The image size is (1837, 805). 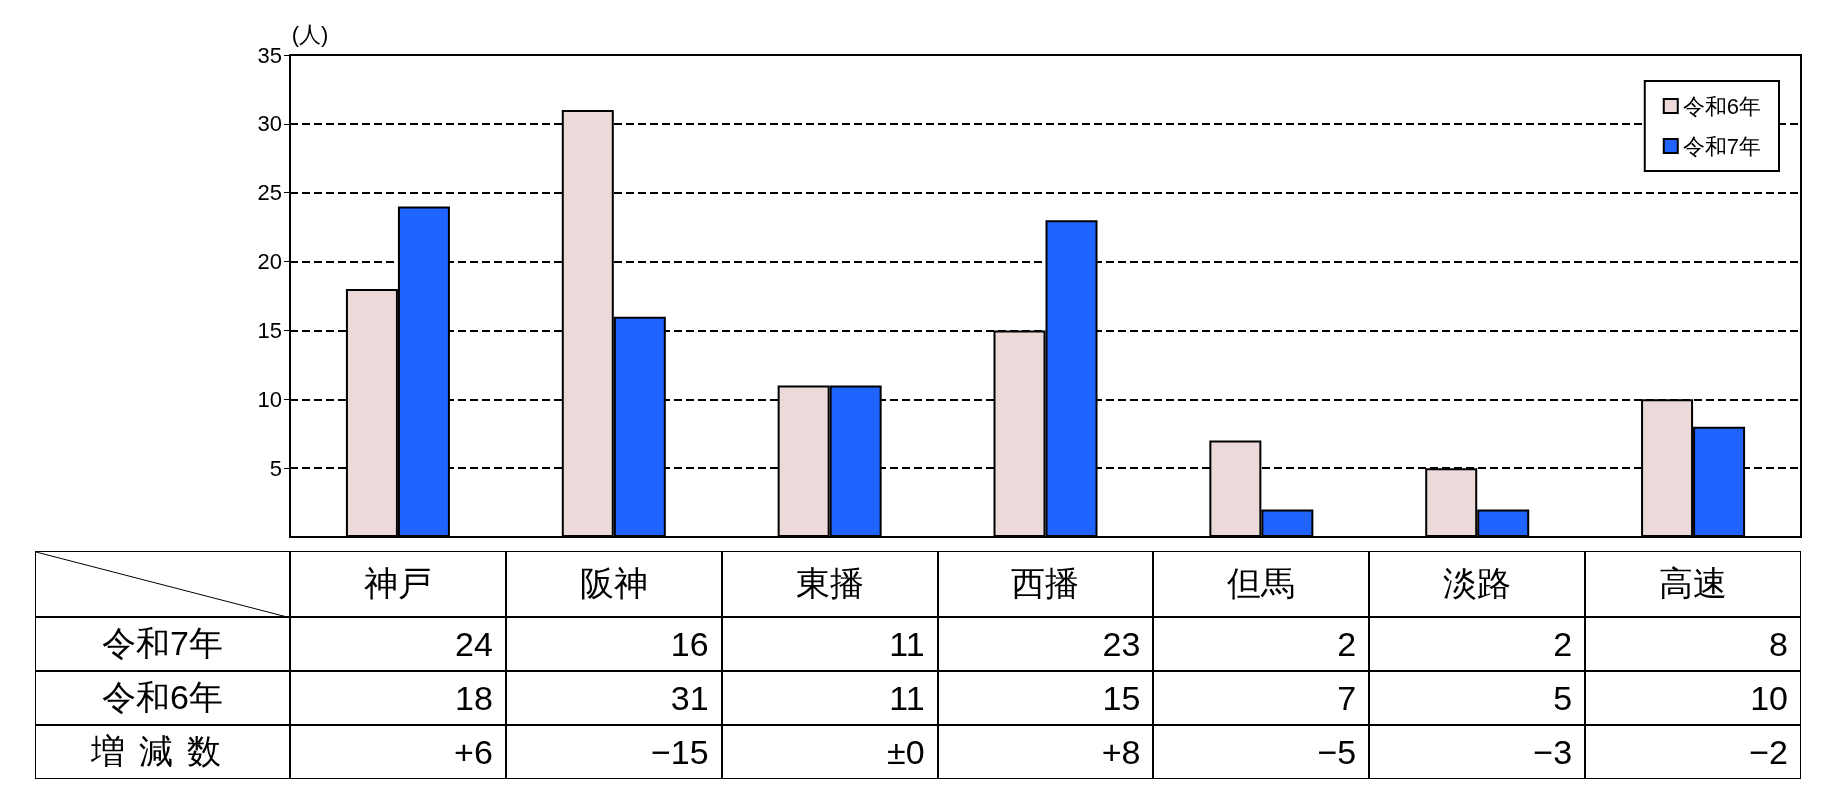 What do you see at coordinates (613, 752) in the screenshot?
I see `text: −15` at bounding box center [613, 752].